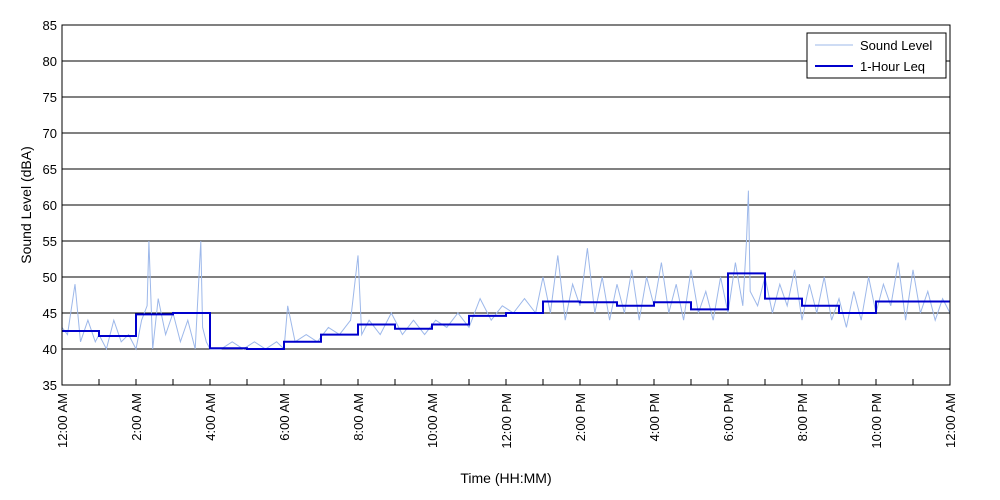 The image size is (1000, 500). What do you see at coordinates (432, 420) in the screenshot?
I see `x-tick-label: 10:00 AM` at bounding box center [432, 420].